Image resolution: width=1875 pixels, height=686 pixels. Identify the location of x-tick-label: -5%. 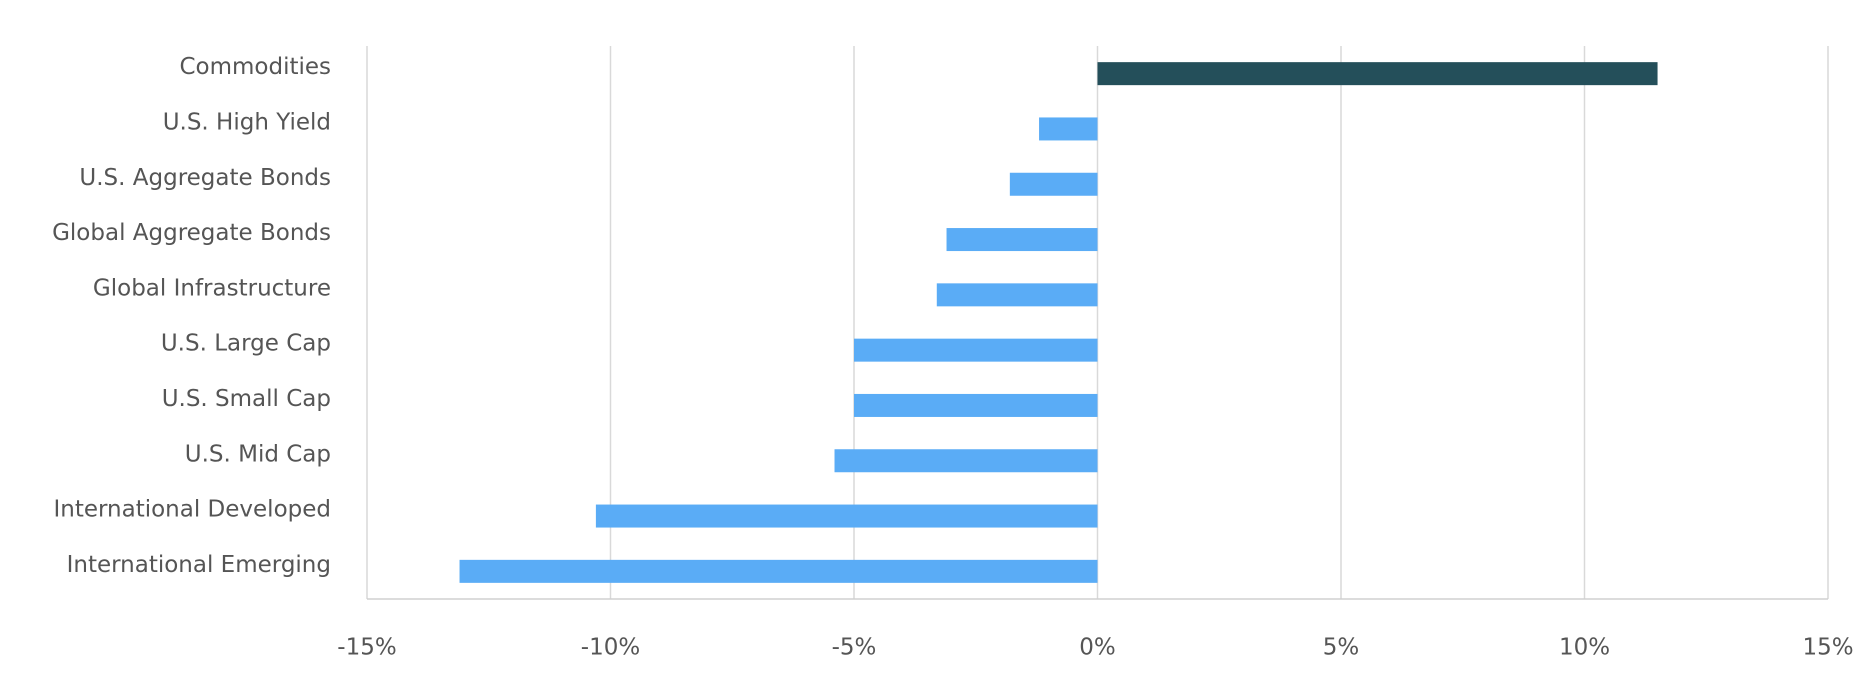
(854, 648).